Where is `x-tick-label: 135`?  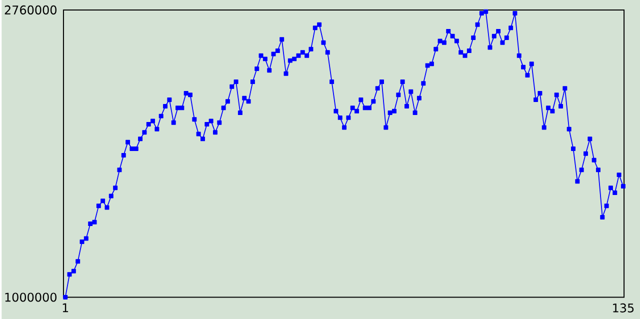
x-tick-label: 135 is located at coordinates (623, 307).